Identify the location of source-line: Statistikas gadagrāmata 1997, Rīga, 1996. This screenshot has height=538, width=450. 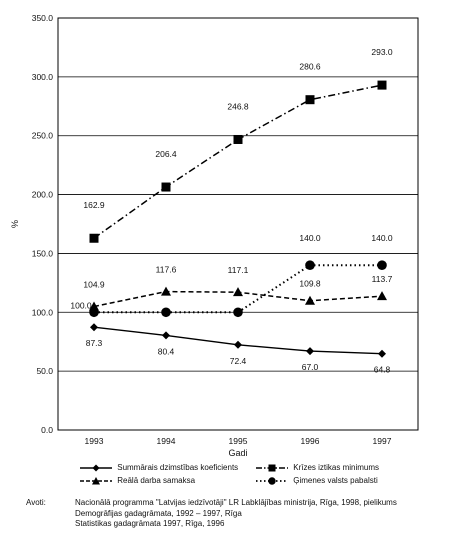
(150, 523).